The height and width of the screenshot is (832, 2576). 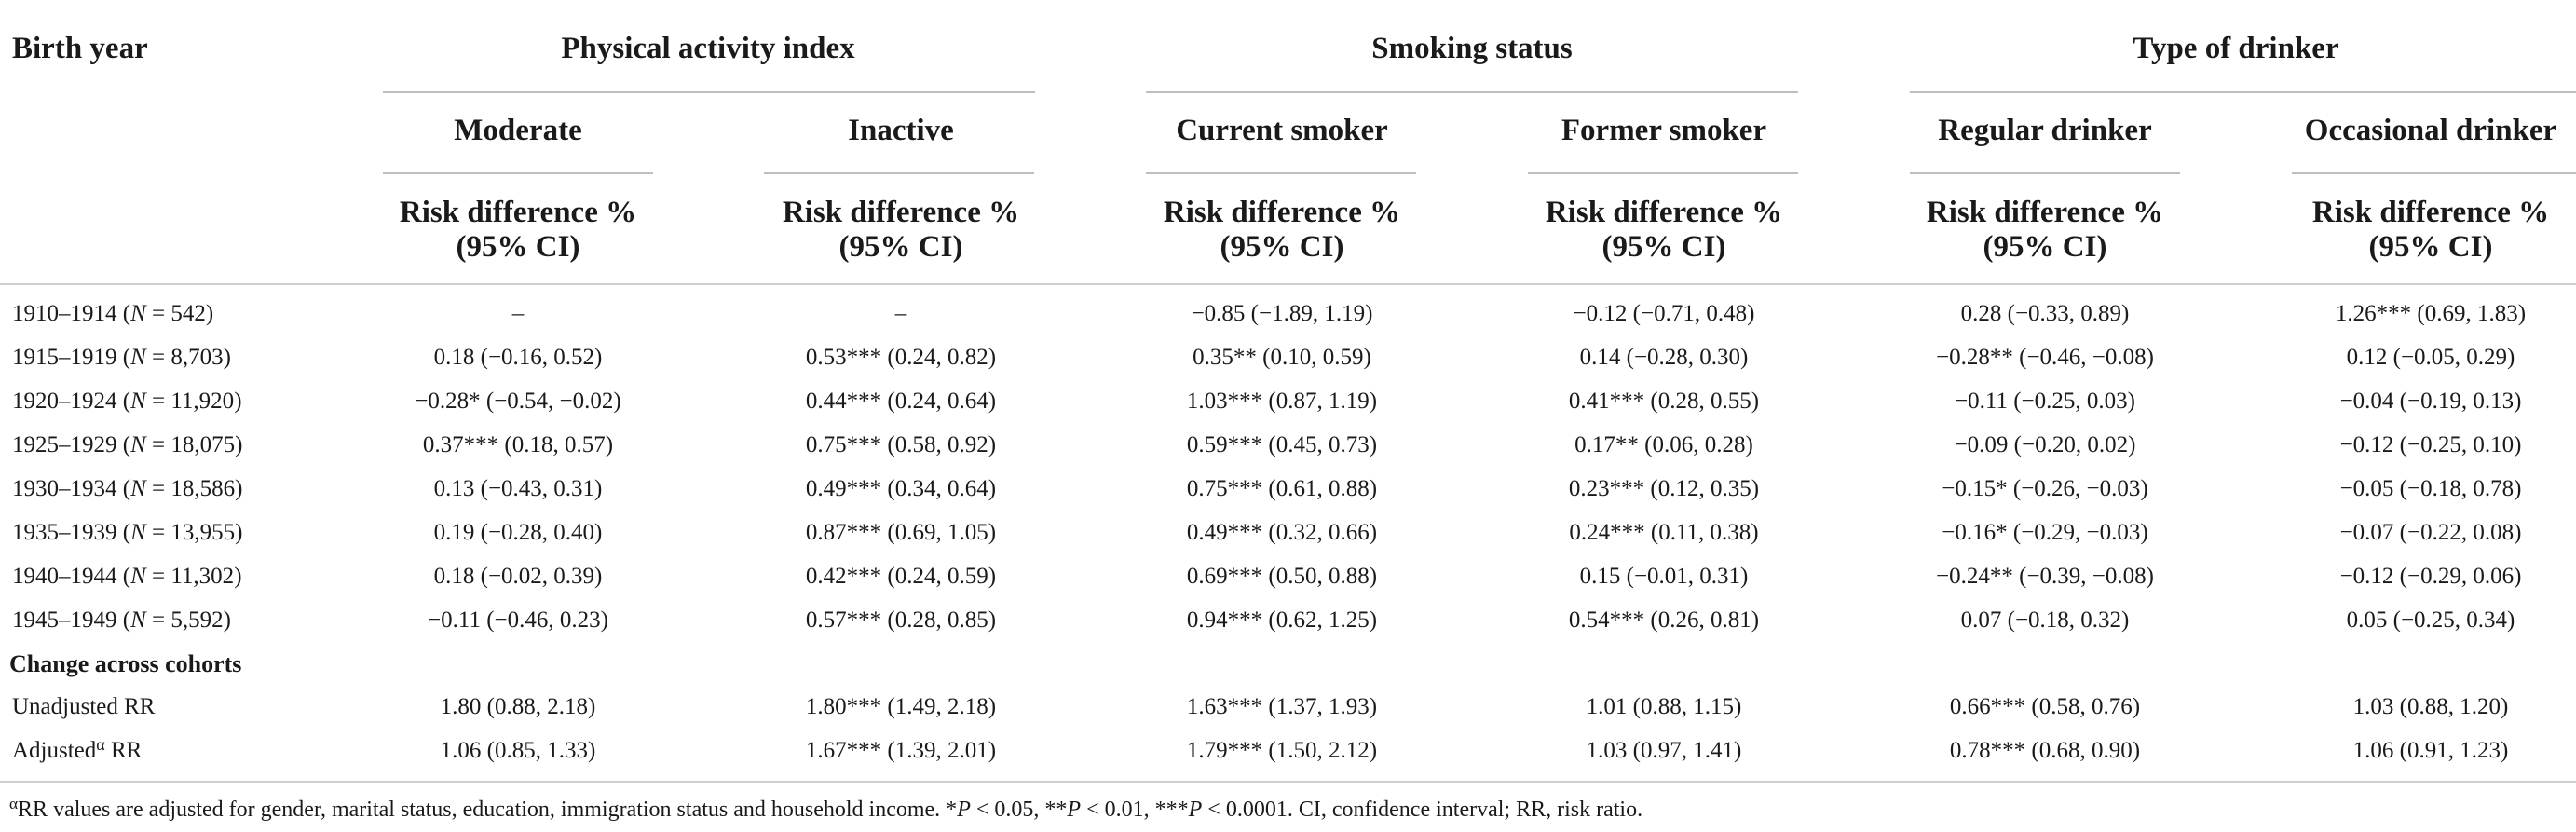 I want to click on table-cell: 1.26*** (0.69, 1.83), so click(x=2431, y=313).